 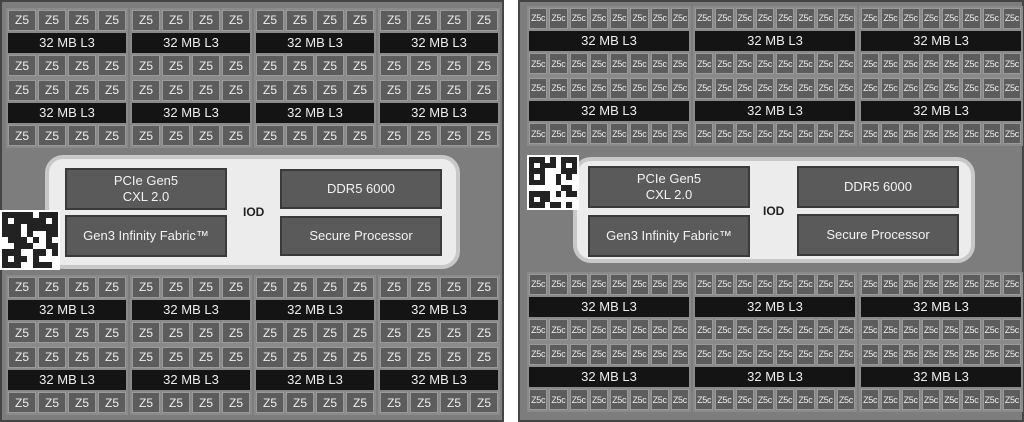 I want to click on right-fabric-block: Gen3 Infinity Fabric™, so click(x=669, y=236).